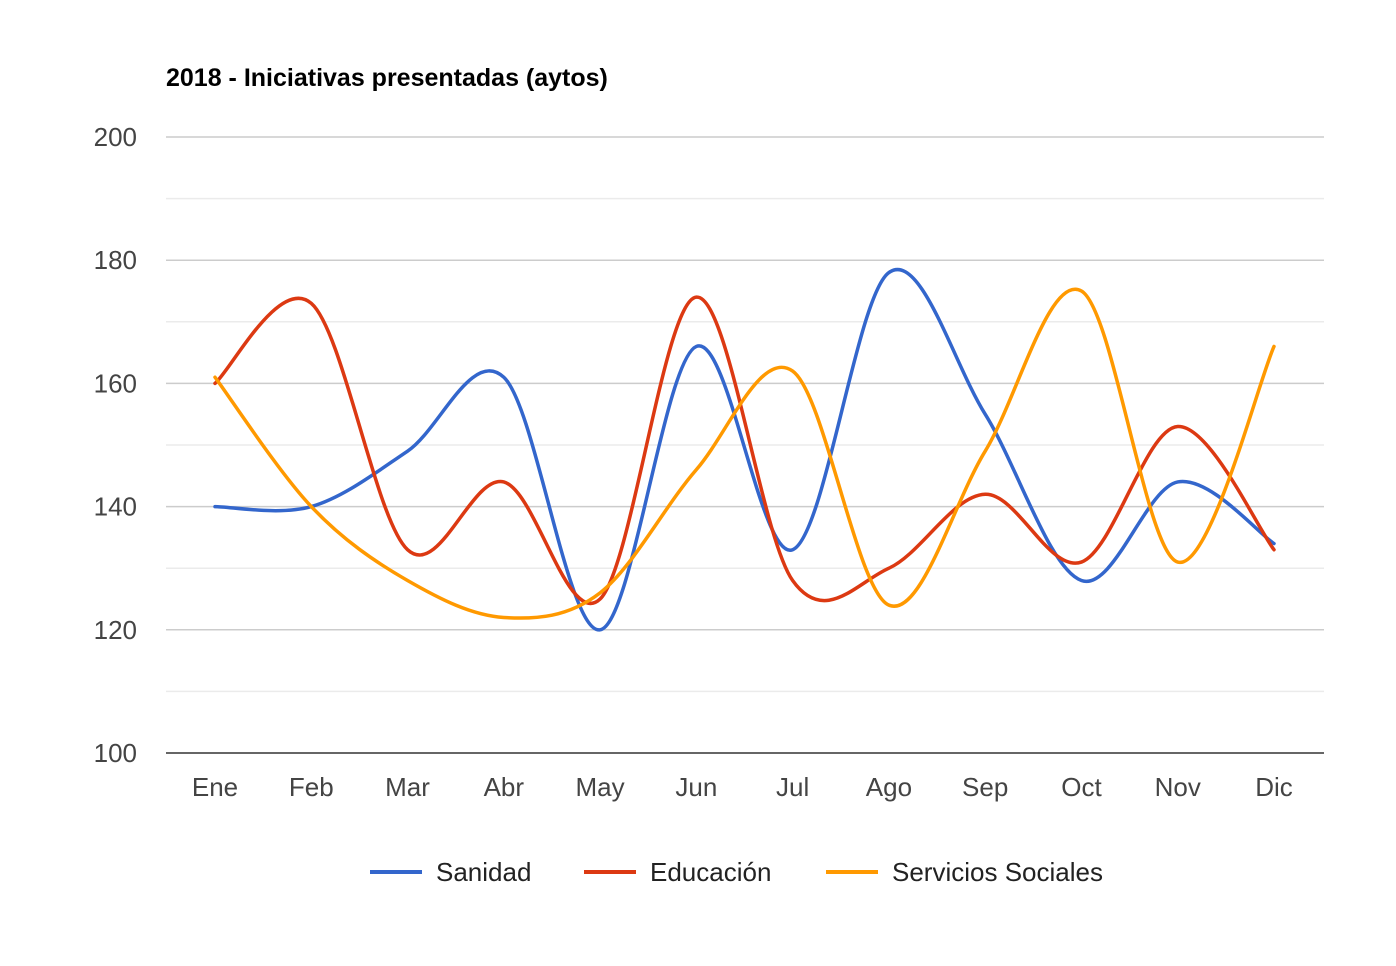  I want to click on x-tick-label: Jun, so click(696, 787).